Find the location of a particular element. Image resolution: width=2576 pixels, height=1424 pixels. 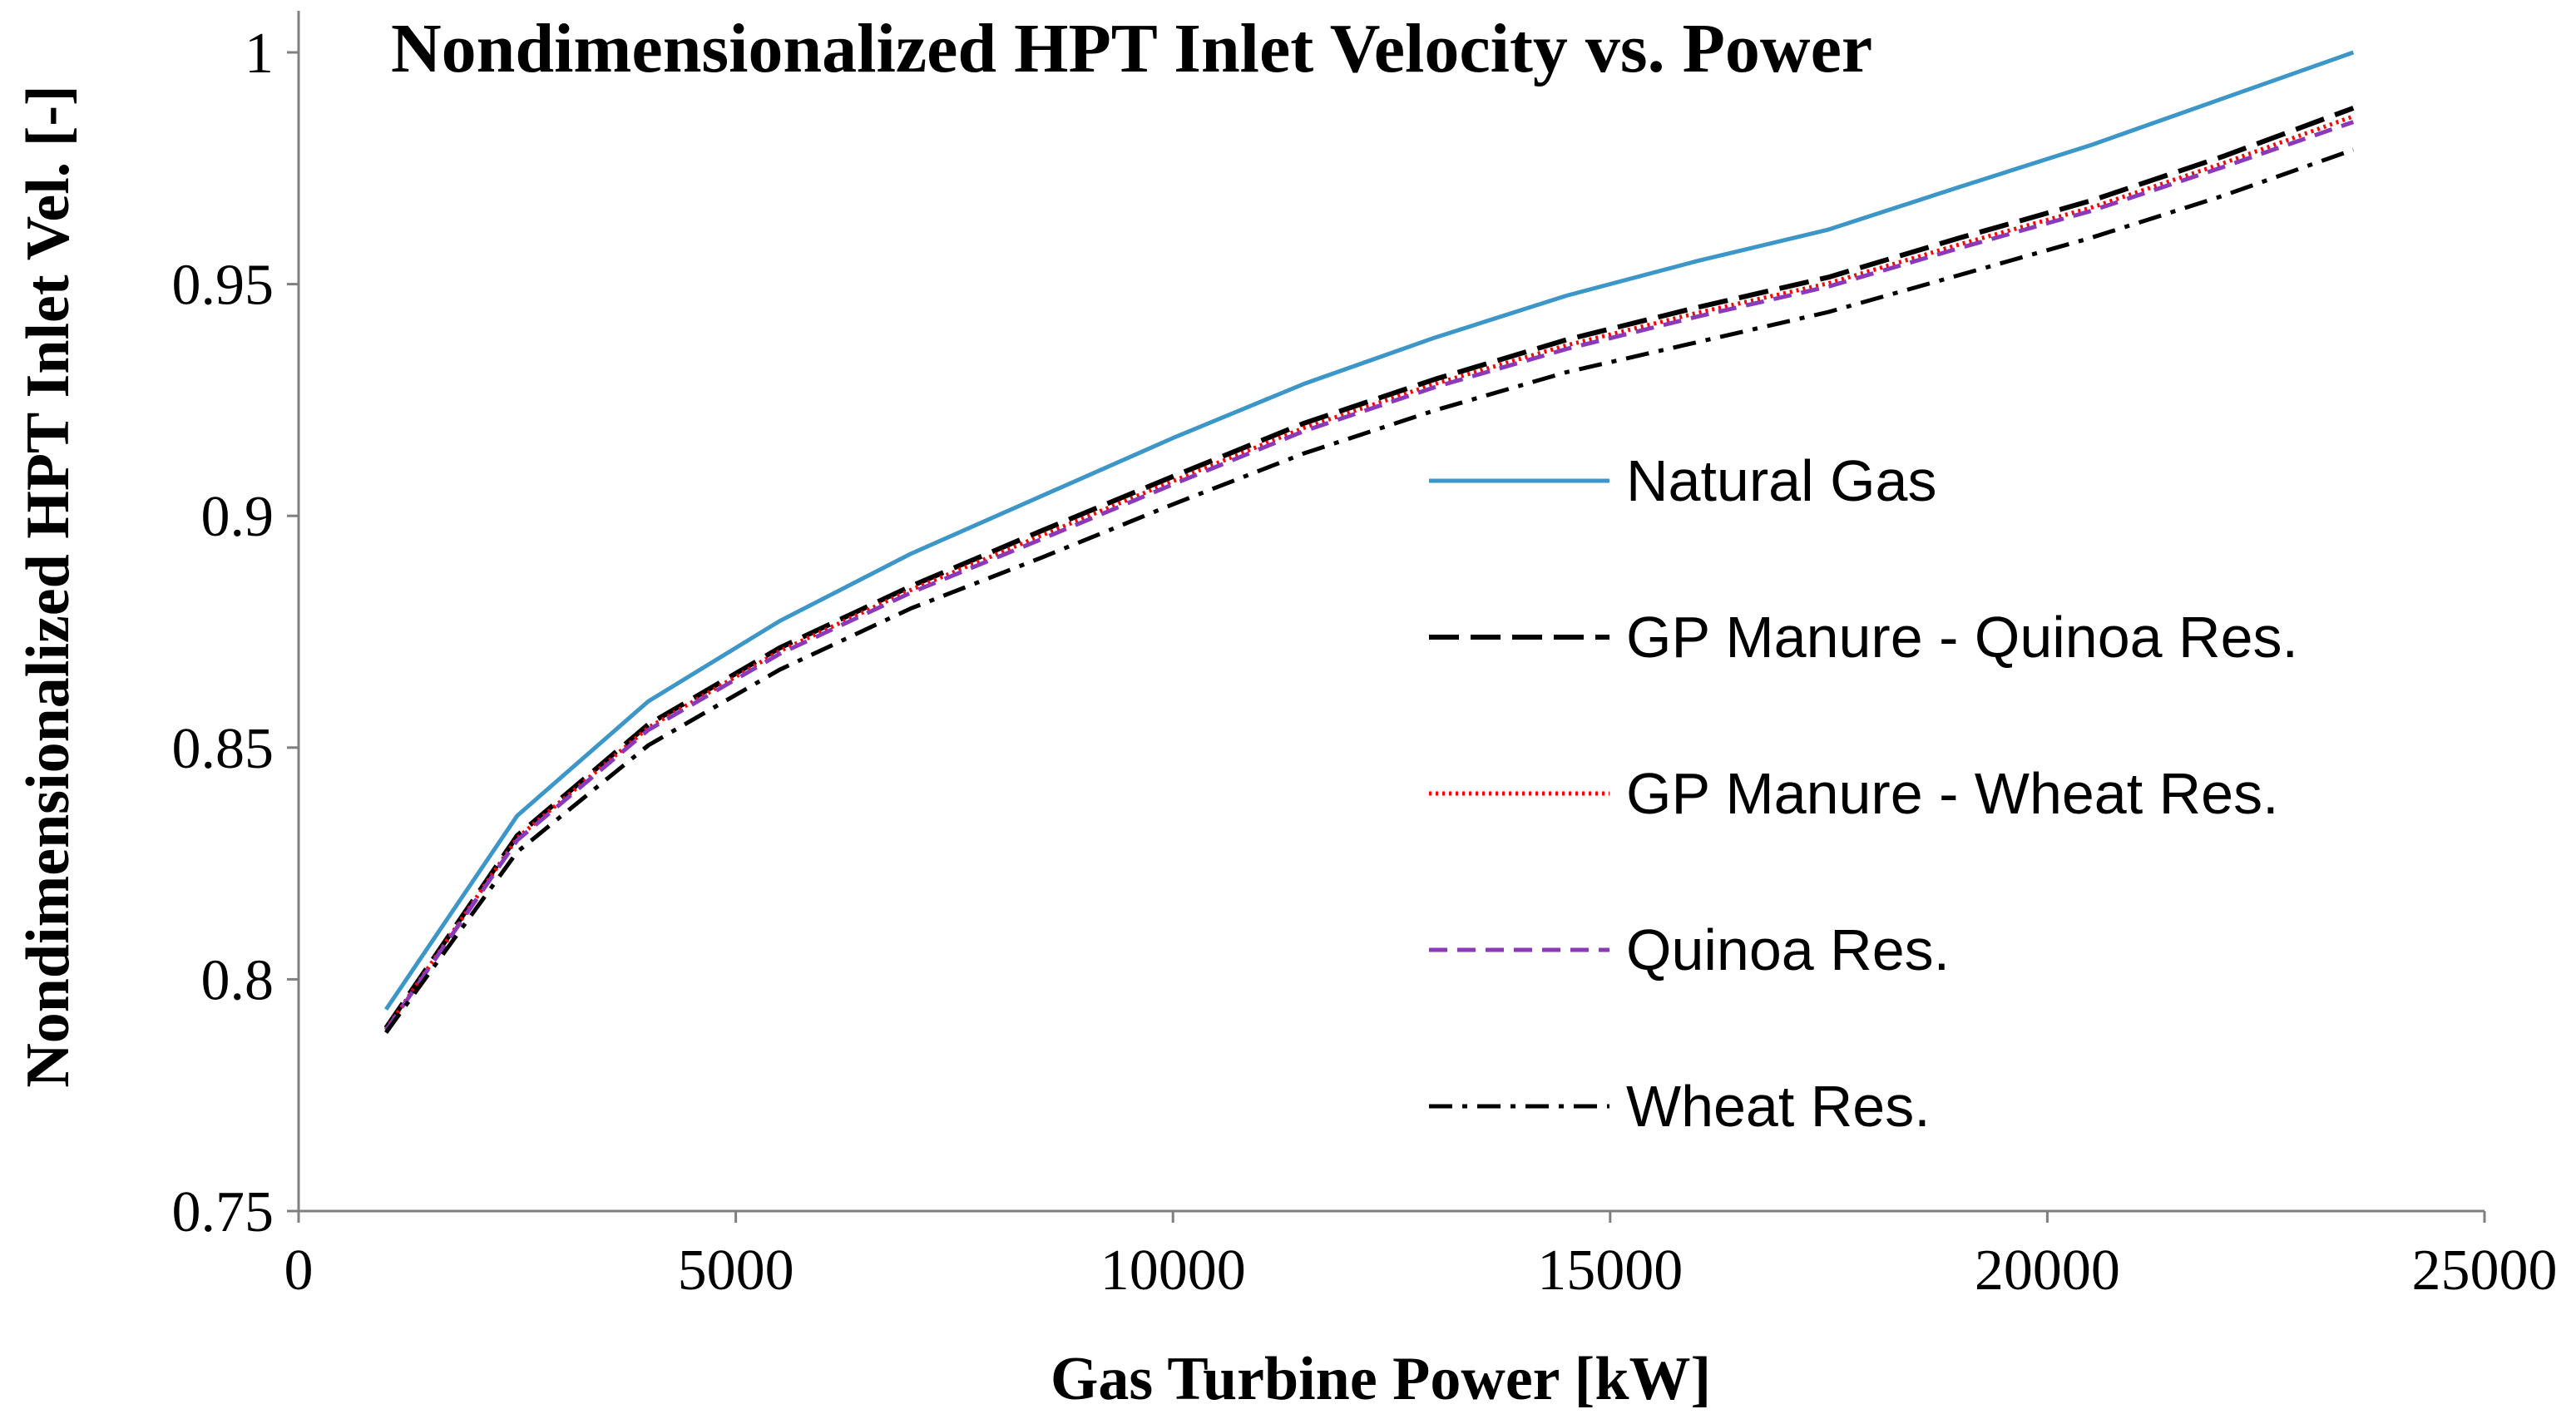

legend-label-0: Natural Gas is located at coordinates (1781, 480).